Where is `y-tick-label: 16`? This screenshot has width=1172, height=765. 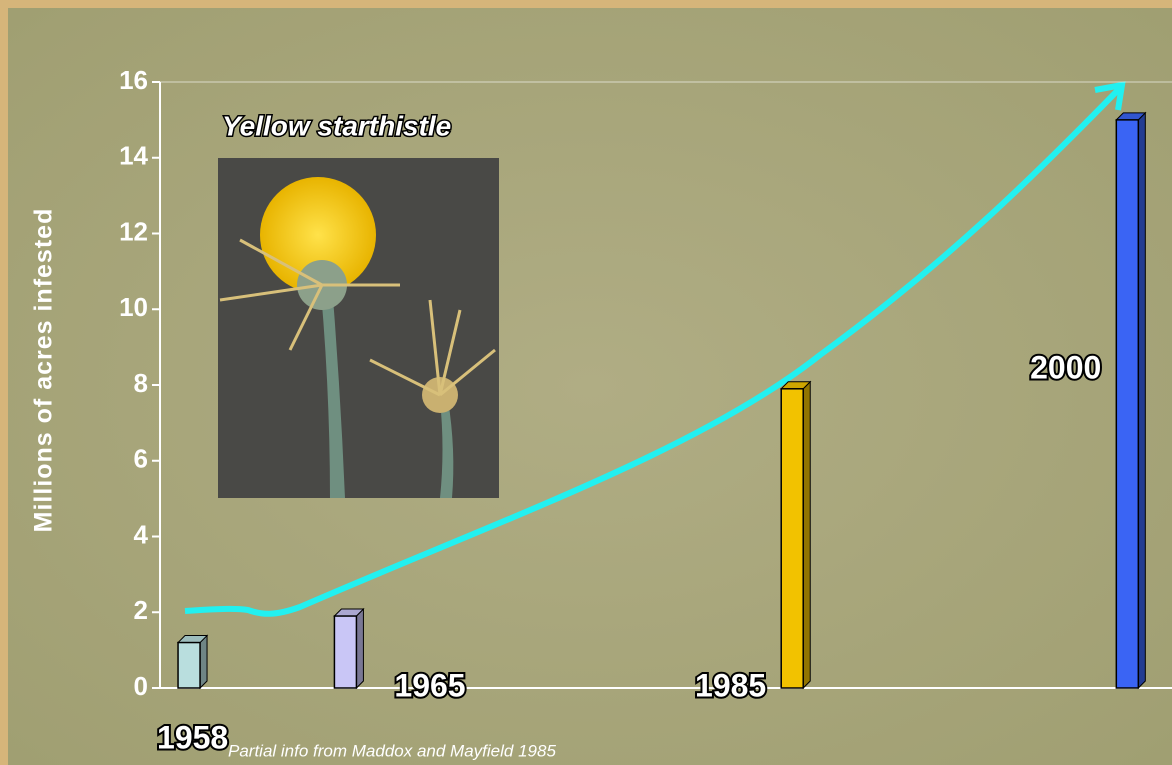
y-tick-label: 16 is located at coordinates (133, 80).